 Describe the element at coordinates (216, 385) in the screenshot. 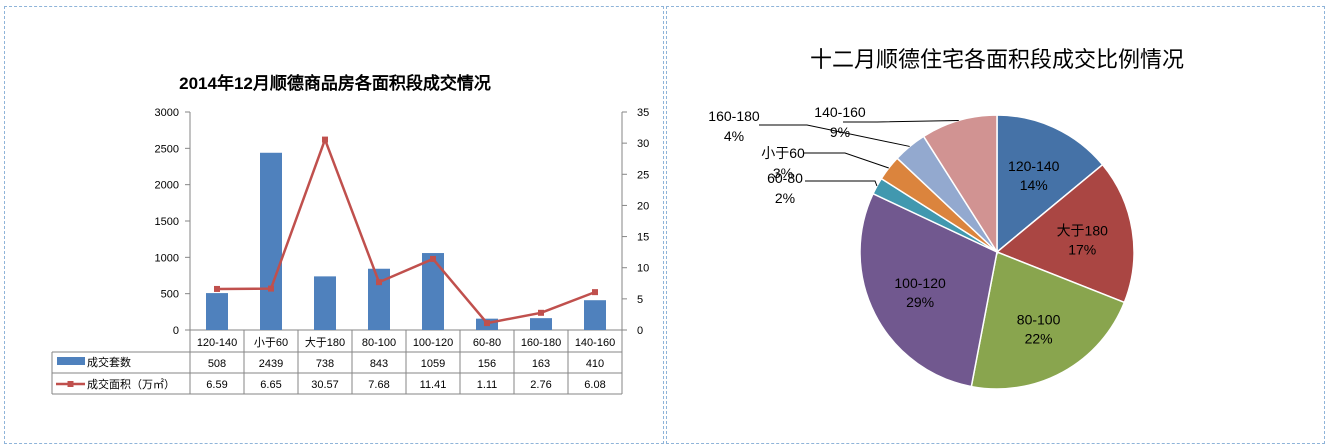

I see `data-table-cell: 6.59` at that location.